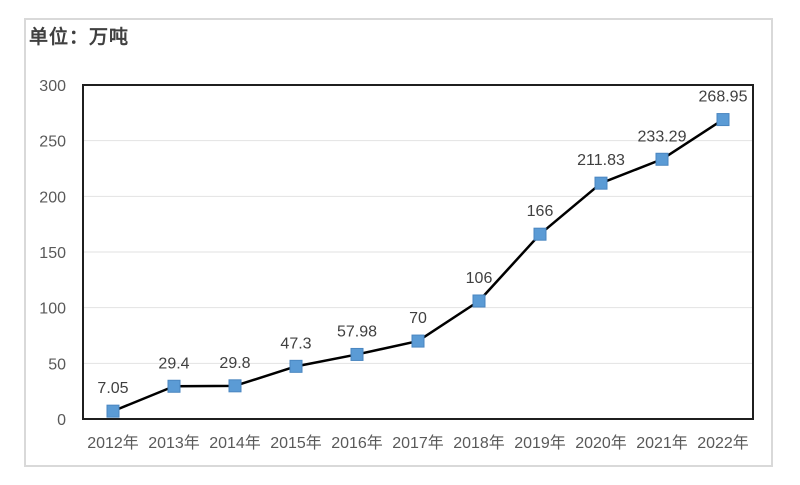  I want to click on y-axis-tick-label: 0, so click(61, 420).